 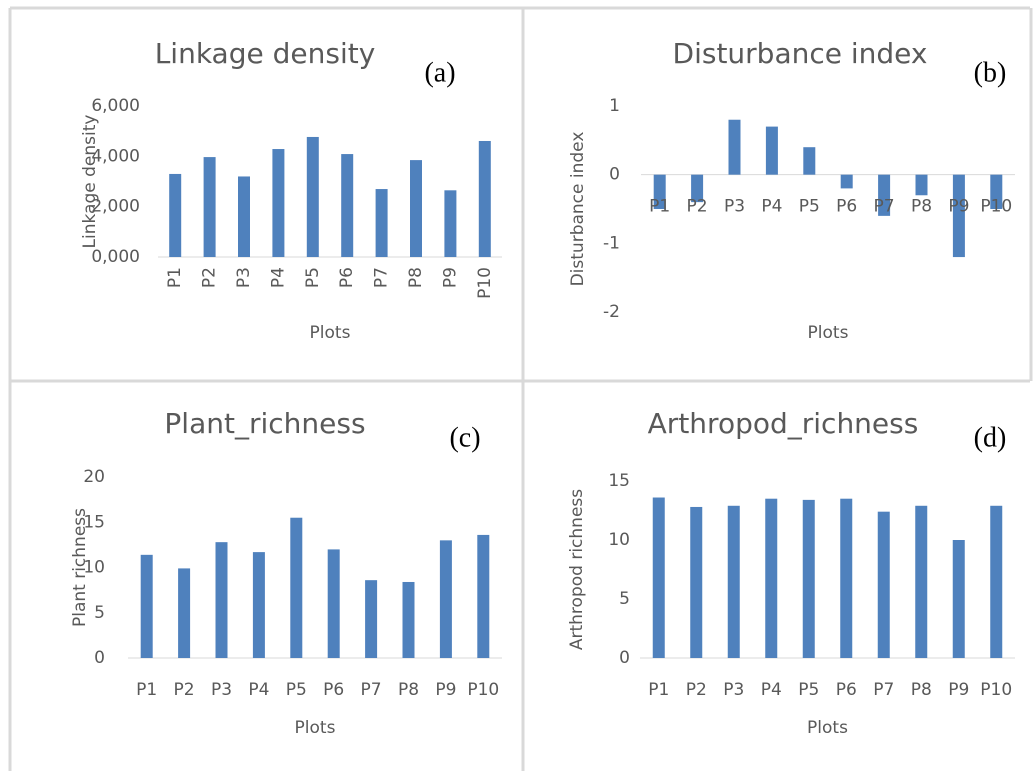 I want to click on y-axis-label: Linkage density, so click(x=90, y=182).